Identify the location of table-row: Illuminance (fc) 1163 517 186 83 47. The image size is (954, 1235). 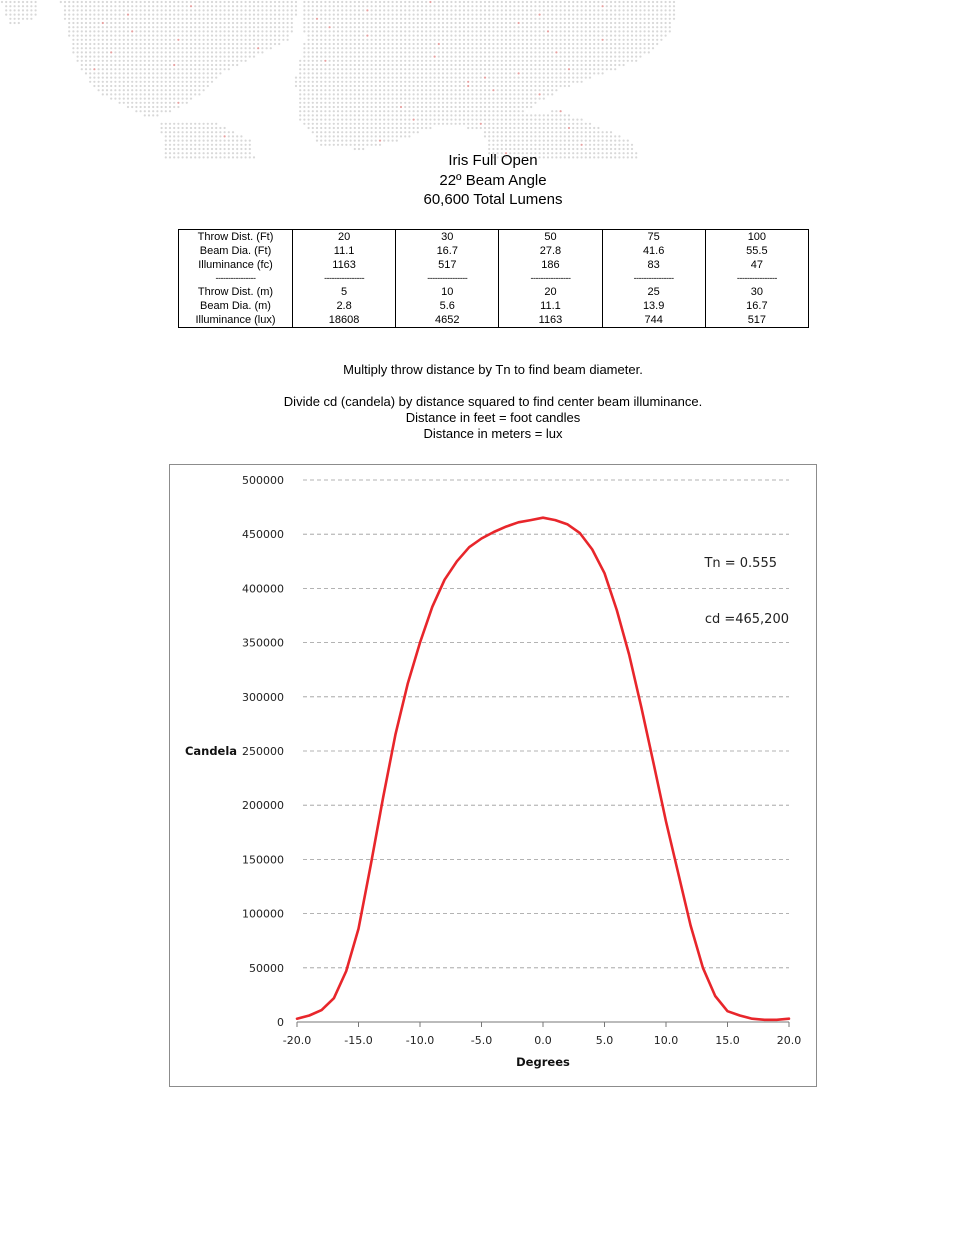
(494, 265).